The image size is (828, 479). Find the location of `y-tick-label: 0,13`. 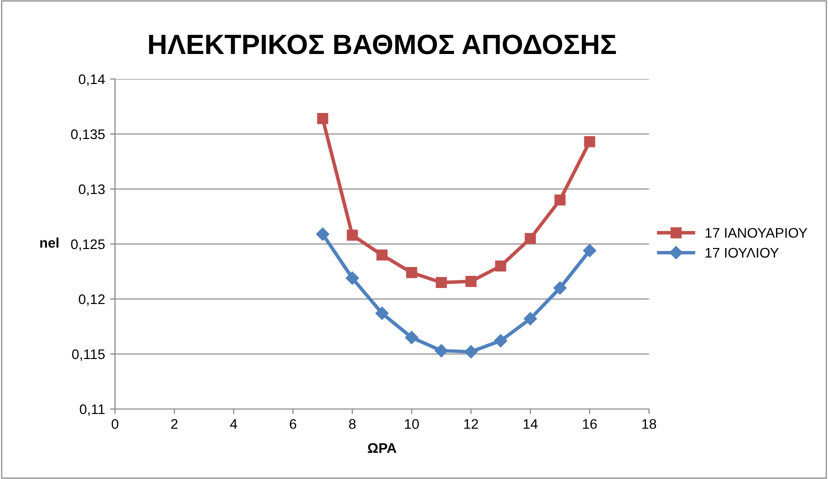

y-tick-label: 0,13 is located at coordinates (91, 190).